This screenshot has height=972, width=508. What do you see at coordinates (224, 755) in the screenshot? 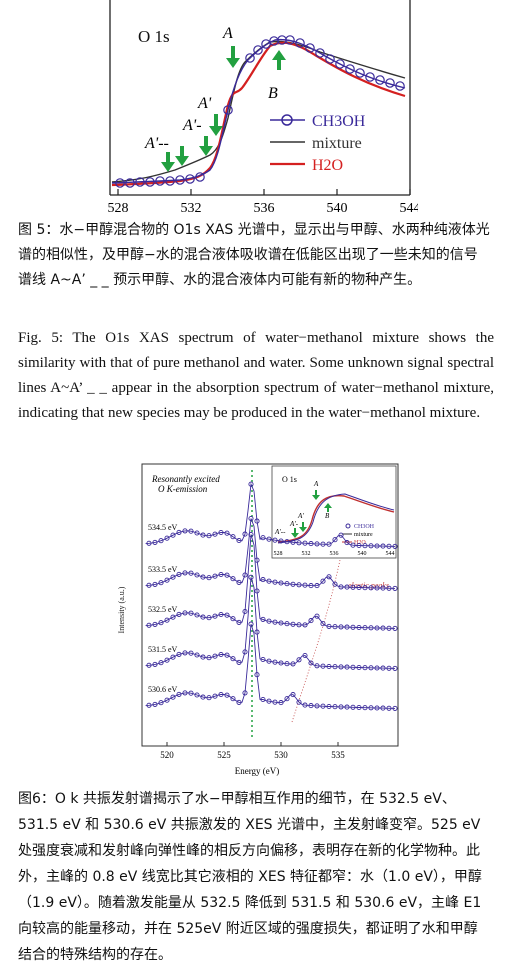
I see `figure6-tick-525: 525` at bounding box center [224, 755].